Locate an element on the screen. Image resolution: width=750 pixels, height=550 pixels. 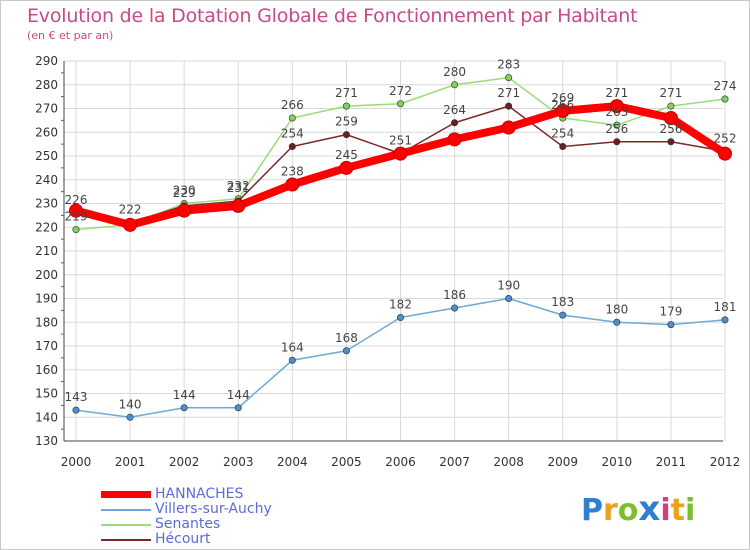
data-label-hannaches: 269 is located at coordinates (562, 98).